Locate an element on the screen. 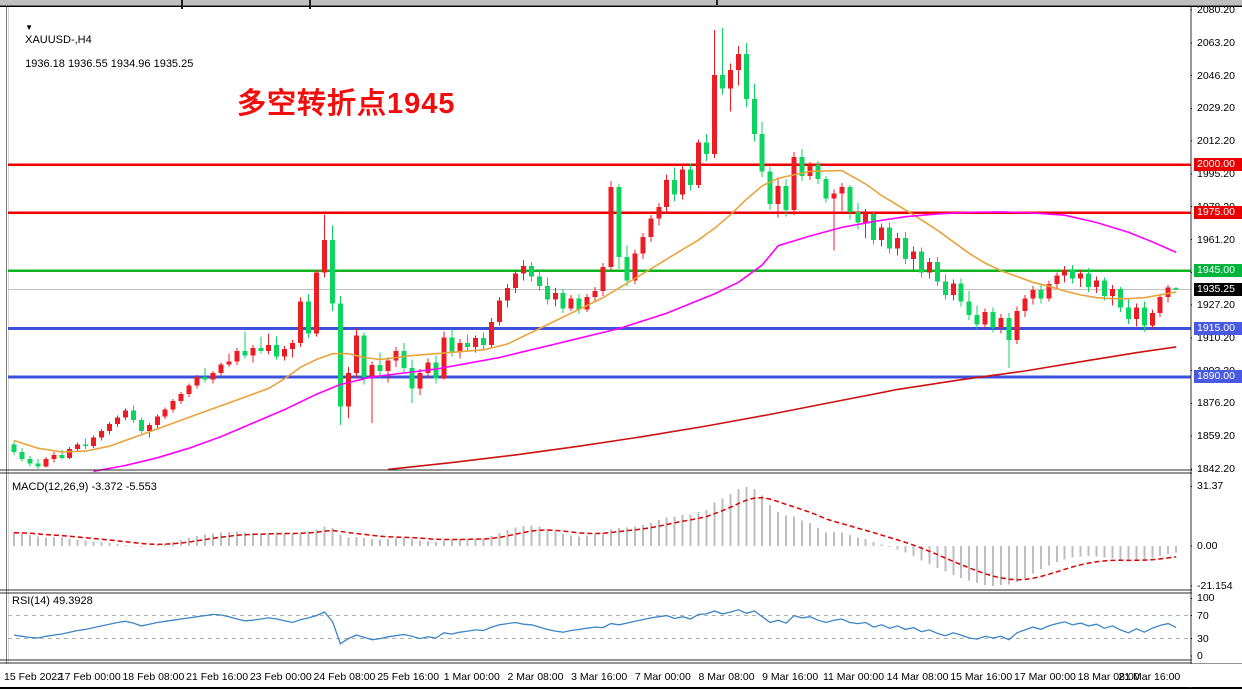 The height and width of the screenshot is (691, 1242). macd-axis-tick-label: 0.00 is located at coordinates (1207, 546).